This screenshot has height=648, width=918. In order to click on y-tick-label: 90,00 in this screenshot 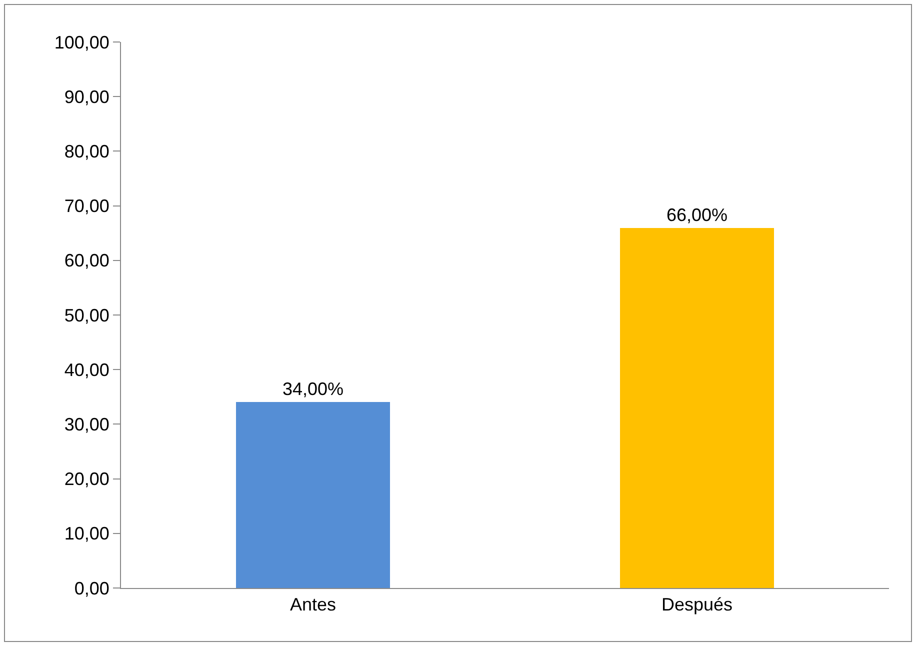, I will do `click(87, 96)`.